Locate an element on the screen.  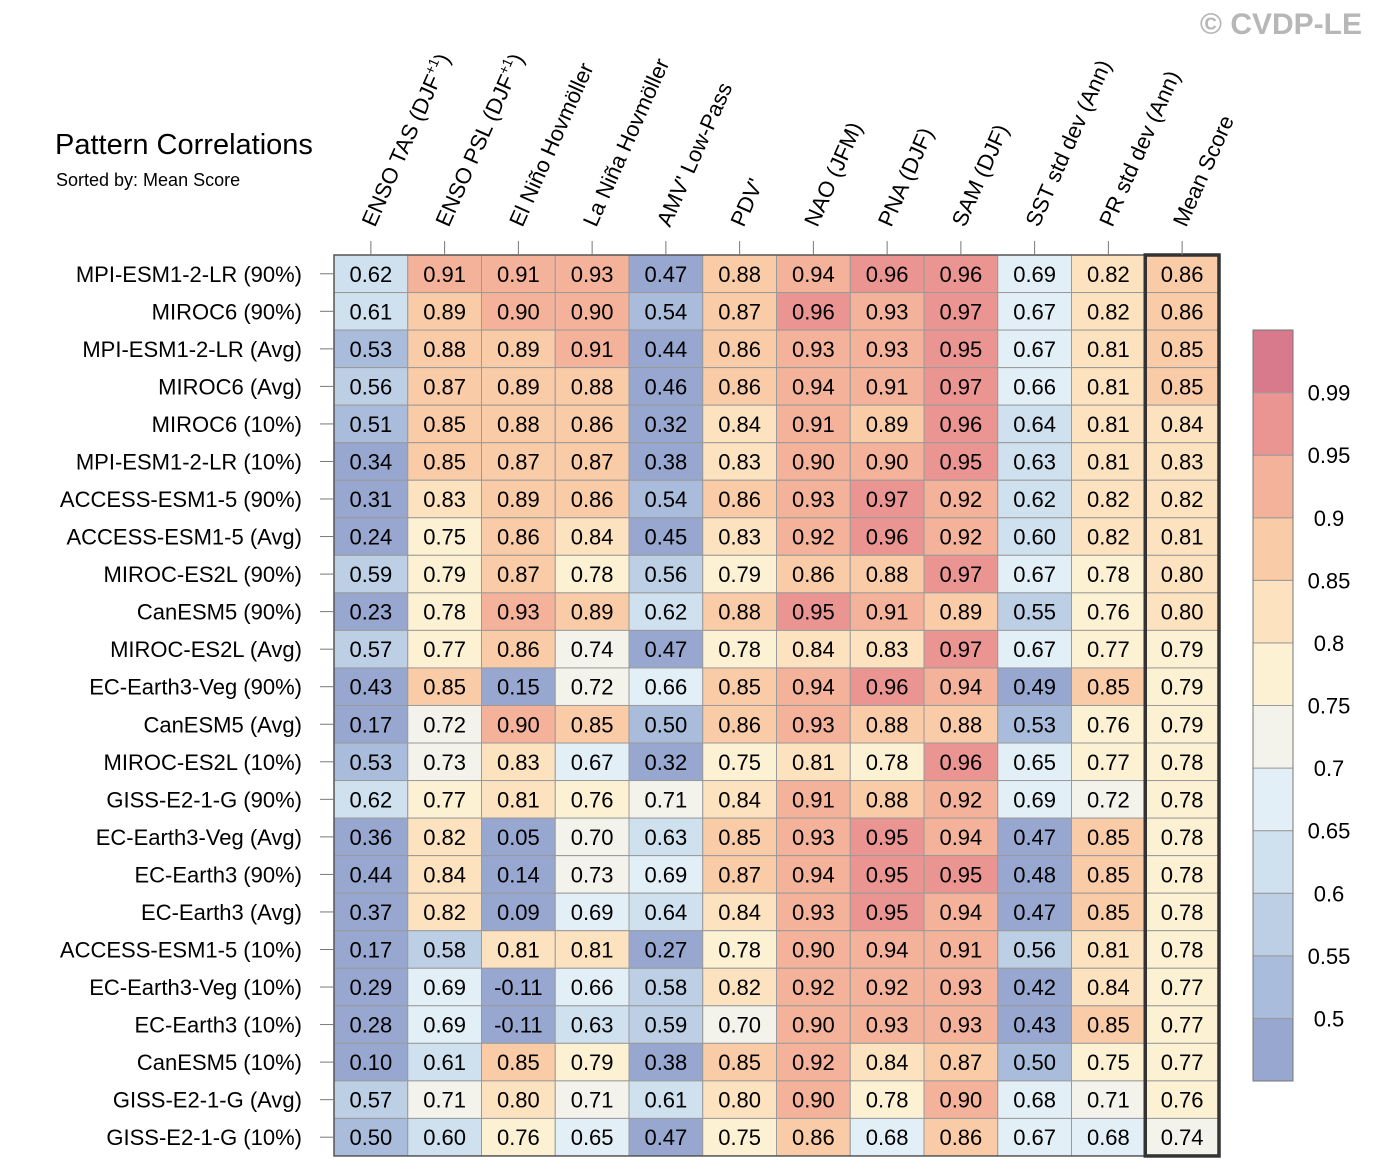
colorbar-bin is located at coordinates (1273, 987).